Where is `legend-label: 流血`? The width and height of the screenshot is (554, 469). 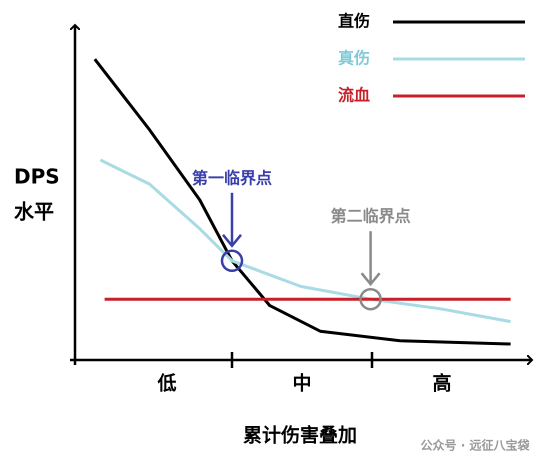 legend-label: 流血 is located at coordinates (354, 95).